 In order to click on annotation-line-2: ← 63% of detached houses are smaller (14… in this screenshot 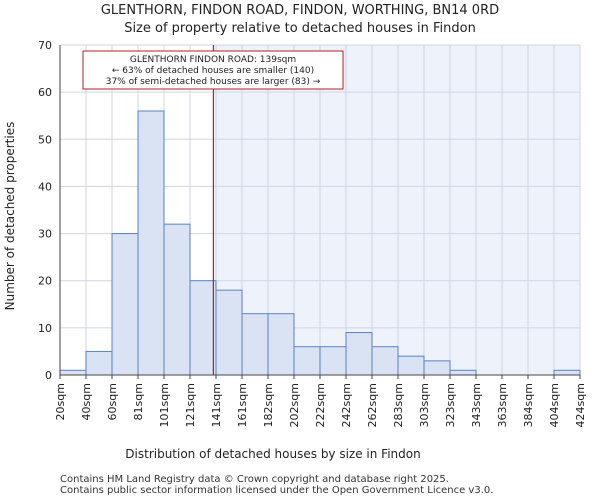, I will do `click(213, 71)`.